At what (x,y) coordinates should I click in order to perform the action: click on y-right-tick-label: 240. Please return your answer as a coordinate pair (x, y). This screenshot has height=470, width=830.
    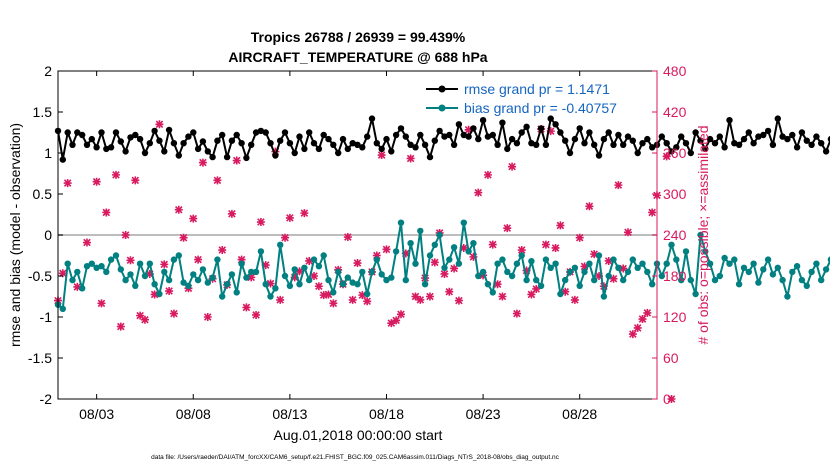
    Looking at the image, I should click on (675, 235).